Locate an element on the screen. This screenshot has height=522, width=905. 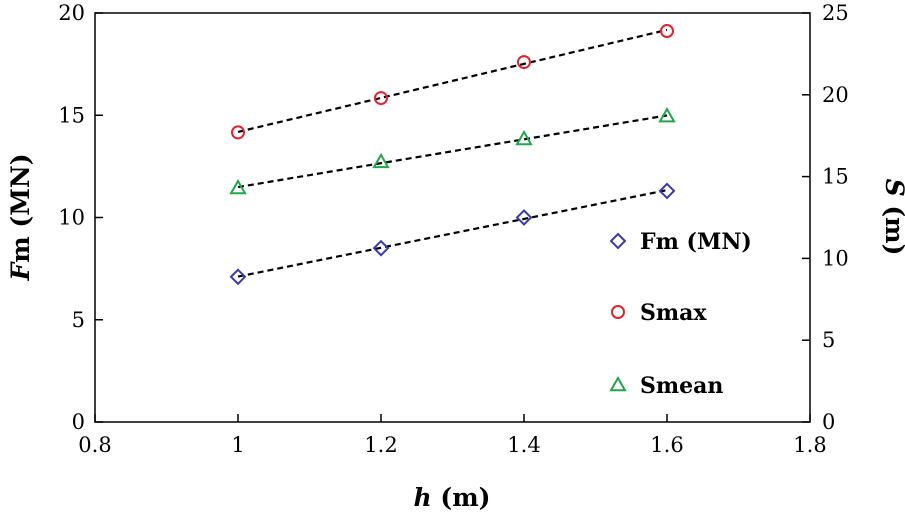
trendline-smean is located at coordinates (452, 151).